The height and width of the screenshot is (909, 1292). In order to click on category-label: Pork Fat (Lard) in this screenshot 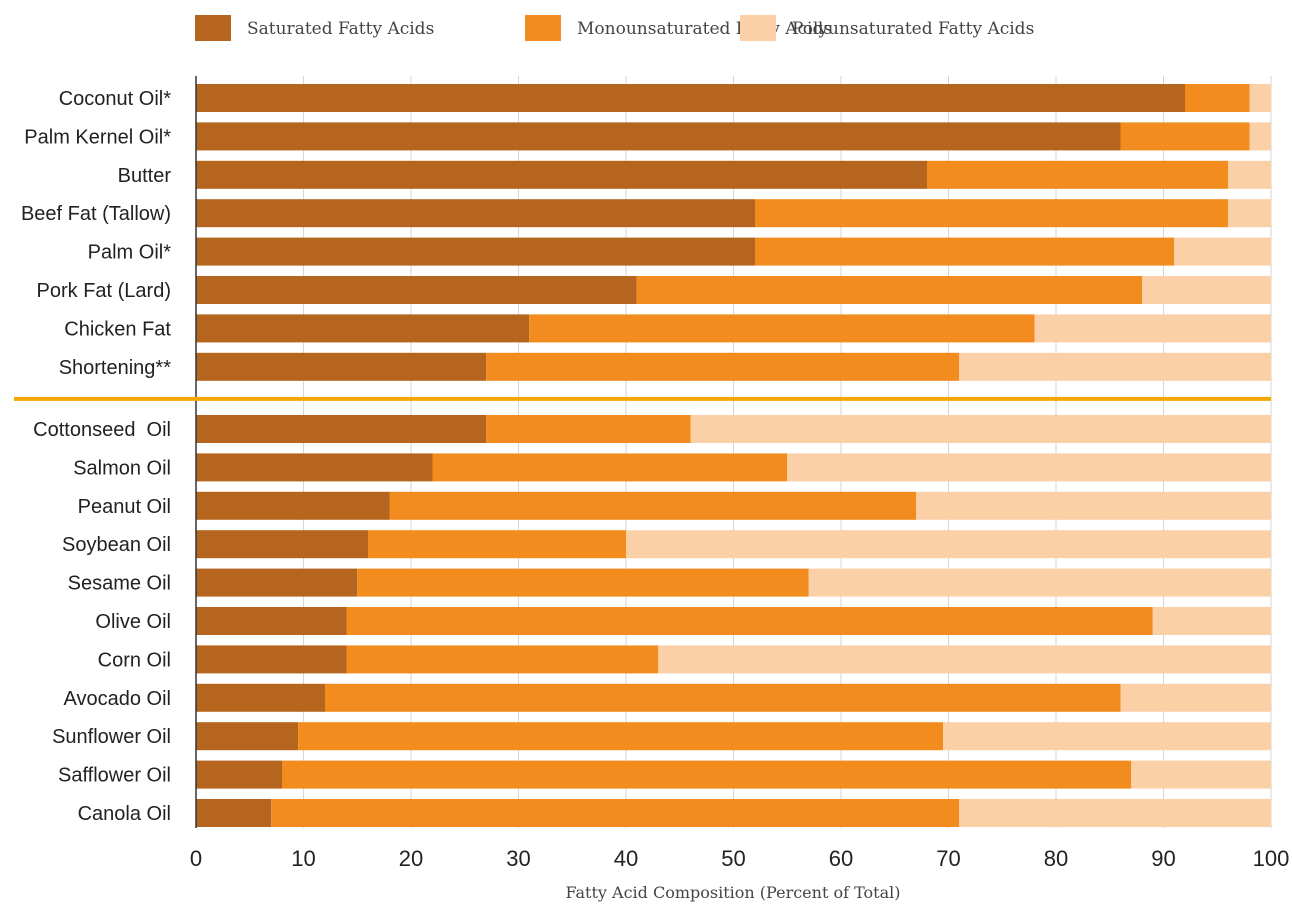, I will do `click(104, 291)`.